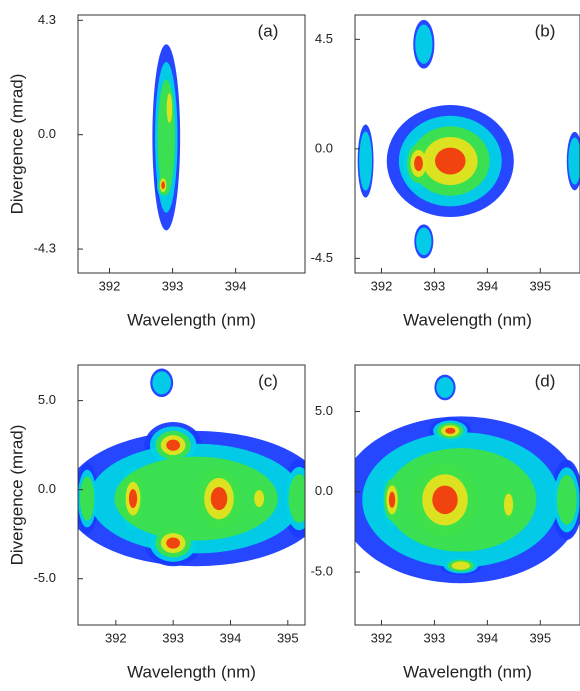 This screenshot has height=691, width=580. I want to click on y-tick-label: -4.3, so click(45, 247).